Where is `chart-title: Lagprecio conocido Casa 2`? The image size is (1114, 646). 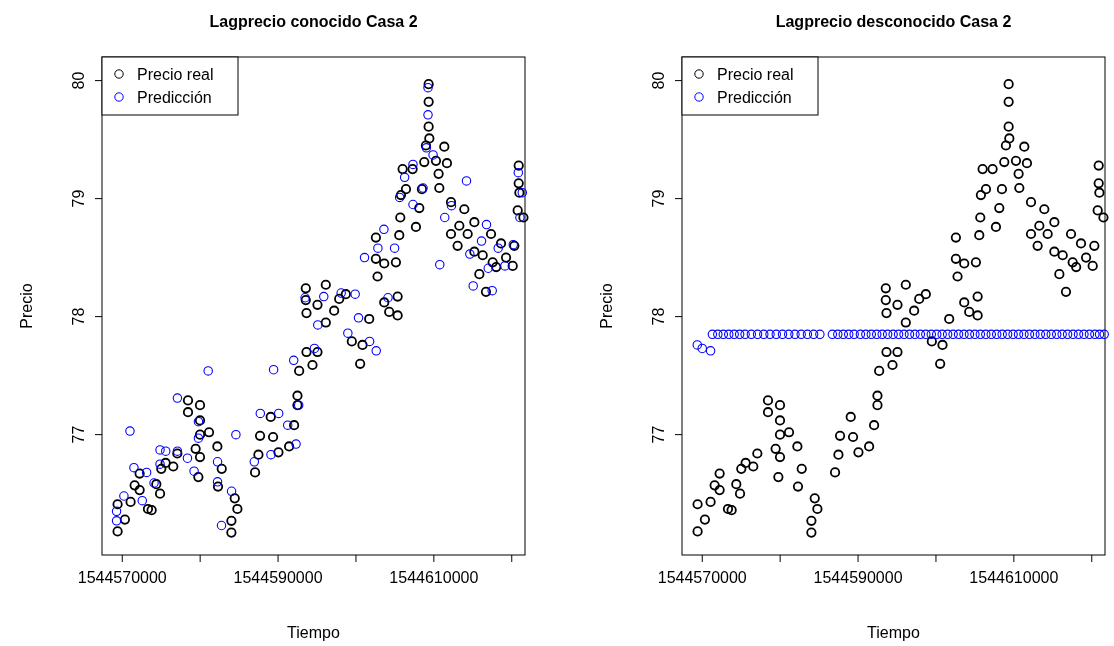
chart-title: Lagprecio conocido Casa 2 is located at coordinates (313, 21).